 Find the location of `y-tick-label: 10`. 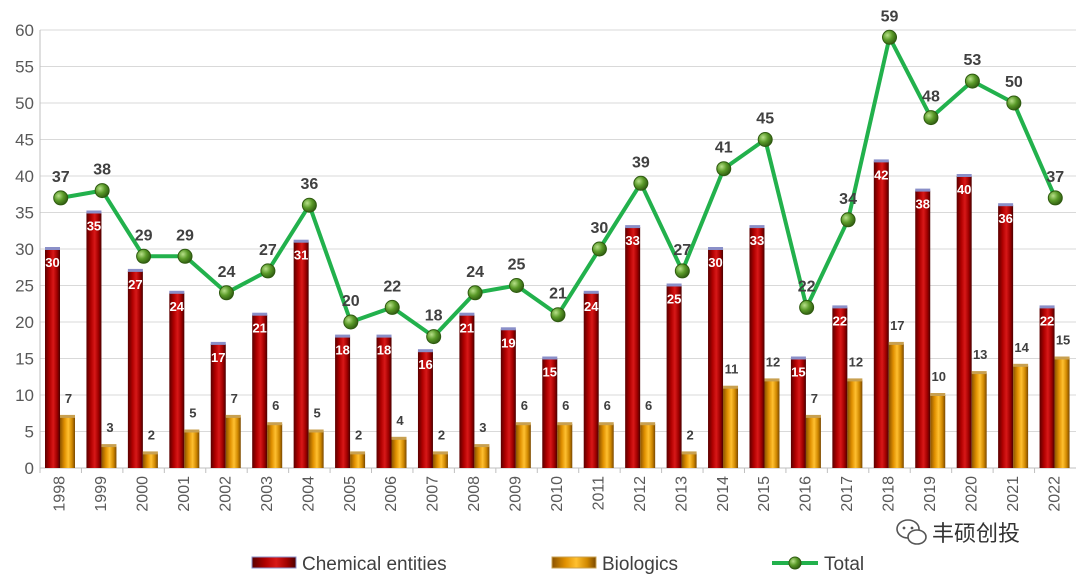

y-tick-label: 10 is located at coordinates (24, 395).